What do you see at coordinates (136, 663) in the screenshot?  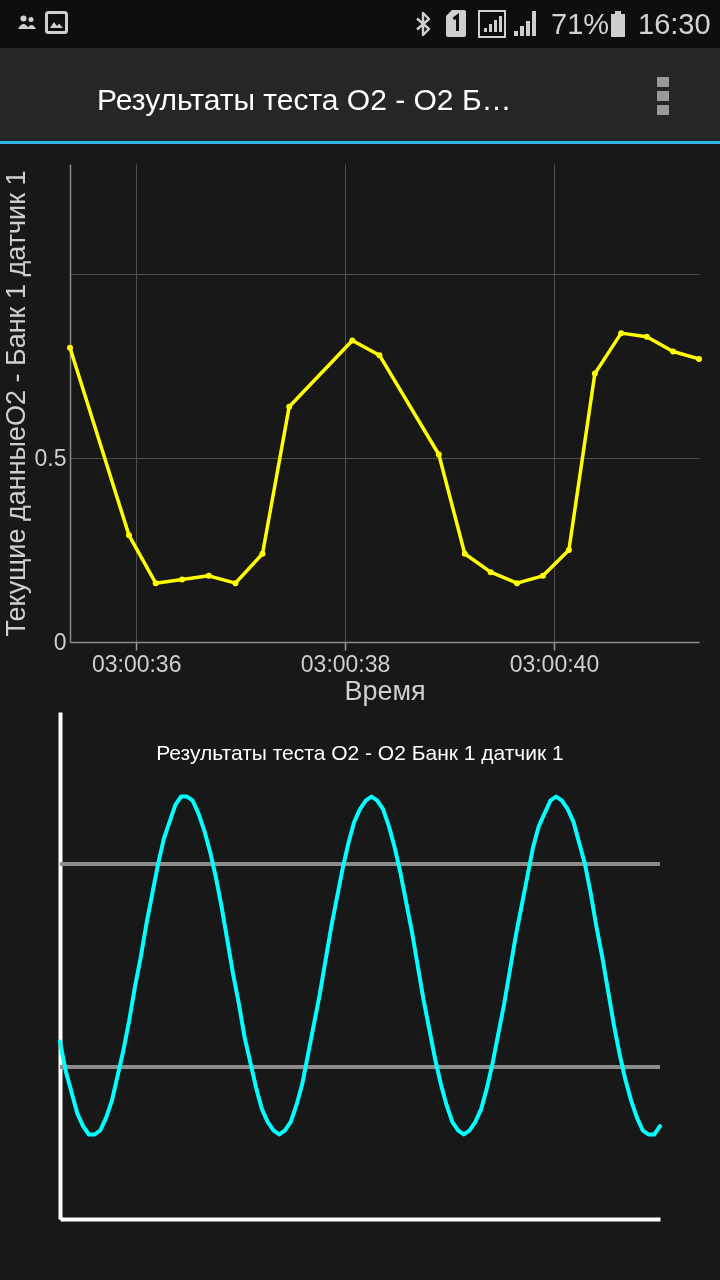 I see `x-tick-label: 03:00:36` at bounding box center [136, 663].